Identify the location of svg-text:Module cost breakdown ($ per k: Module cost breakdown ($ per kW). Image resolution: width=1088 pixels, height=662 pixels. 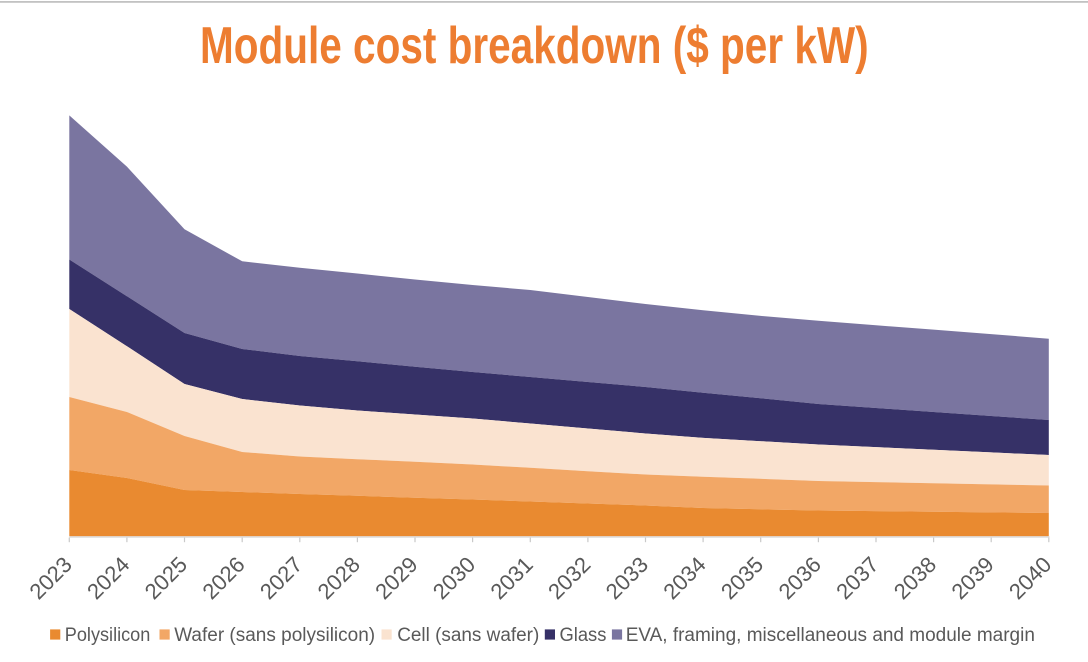
(534, 45).